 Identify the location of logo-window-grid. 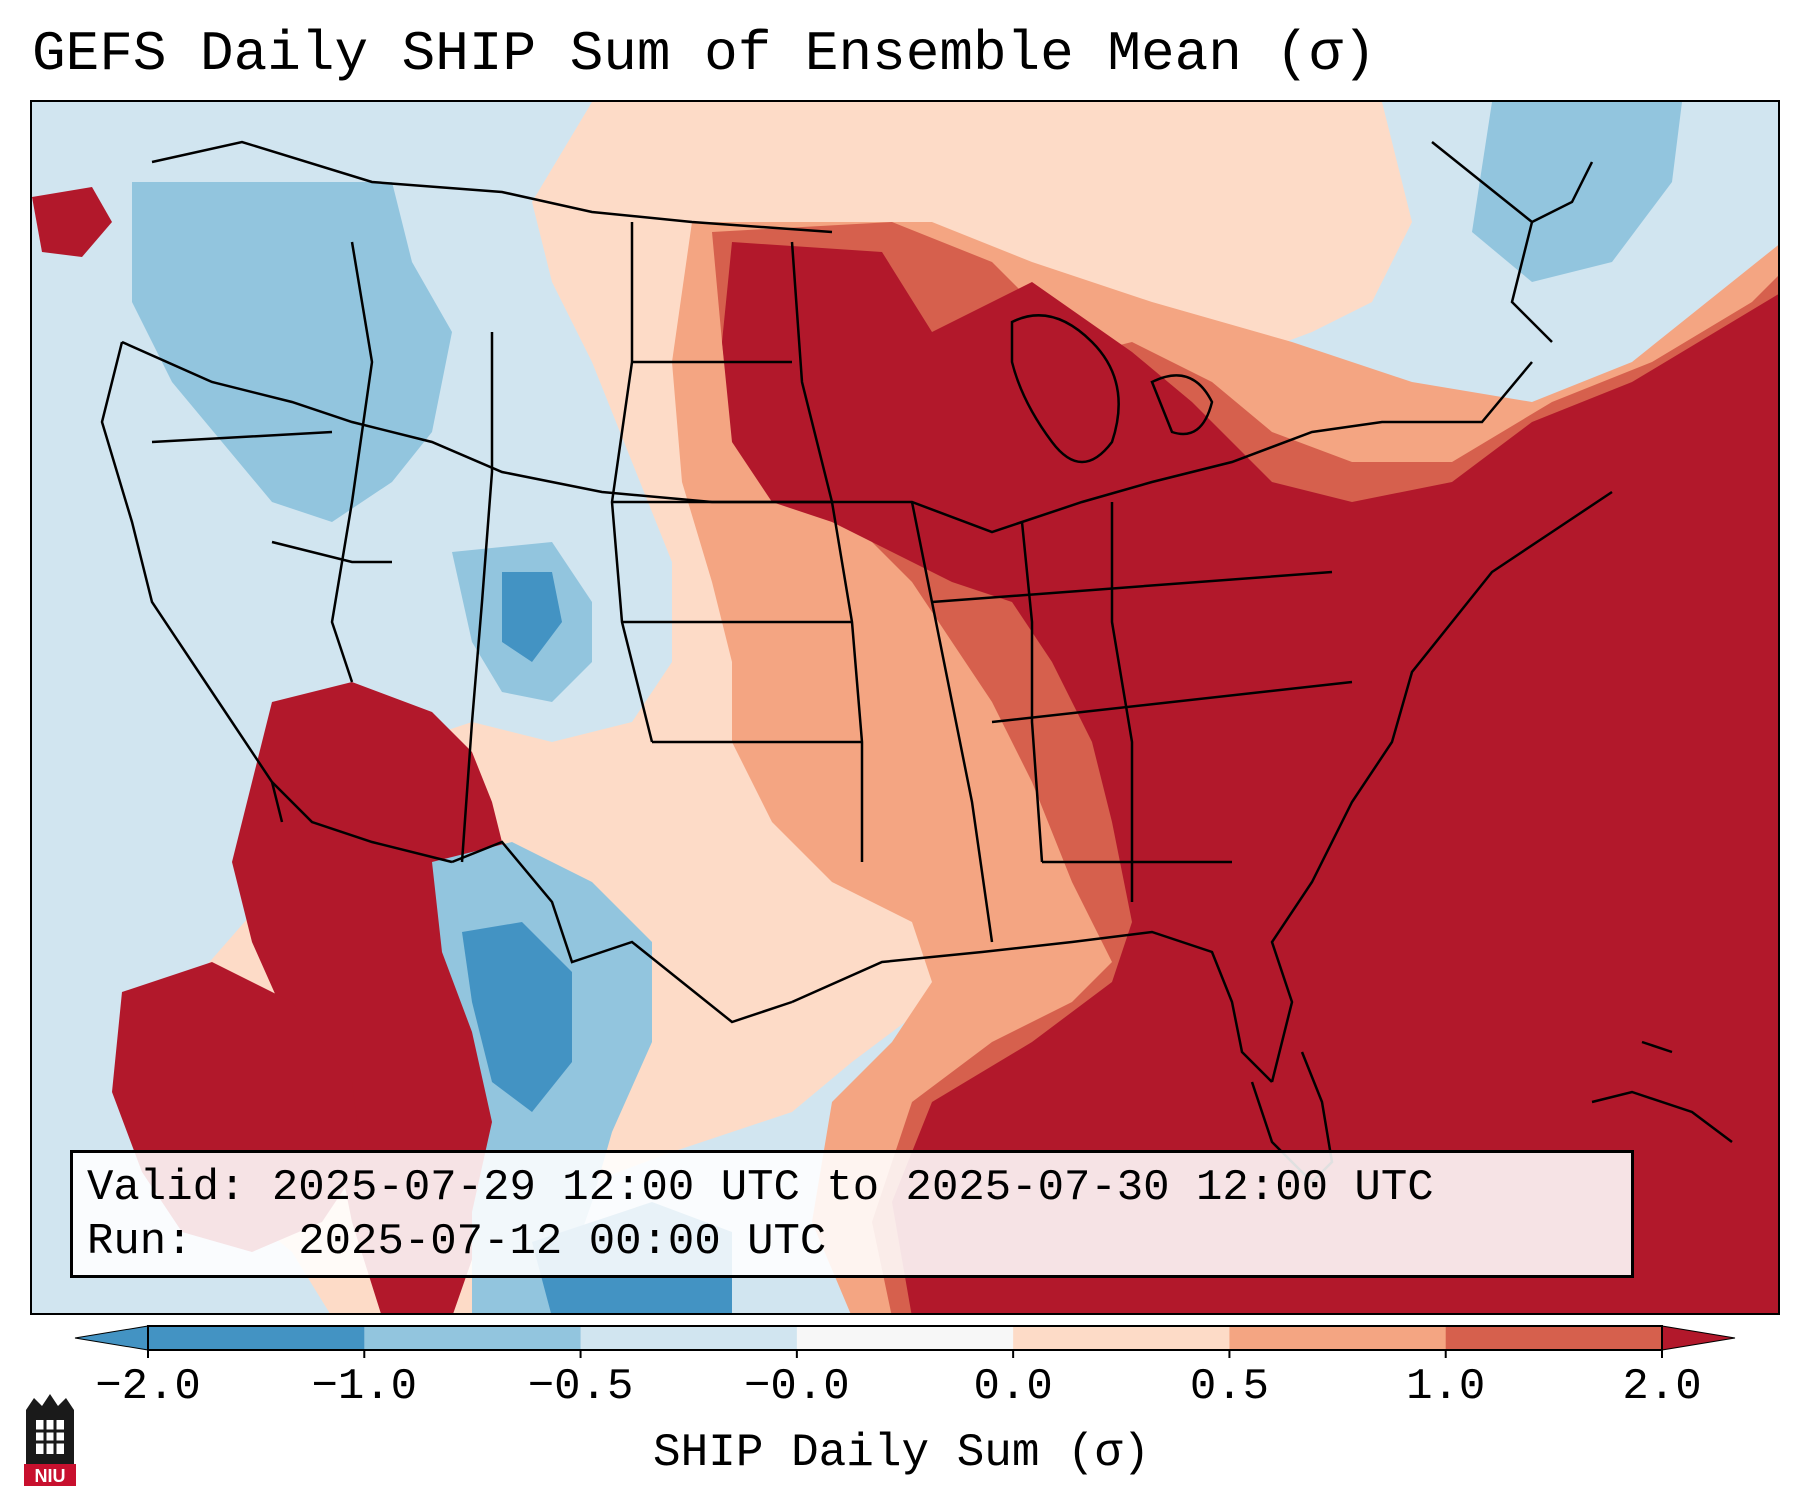
(50, 1437).